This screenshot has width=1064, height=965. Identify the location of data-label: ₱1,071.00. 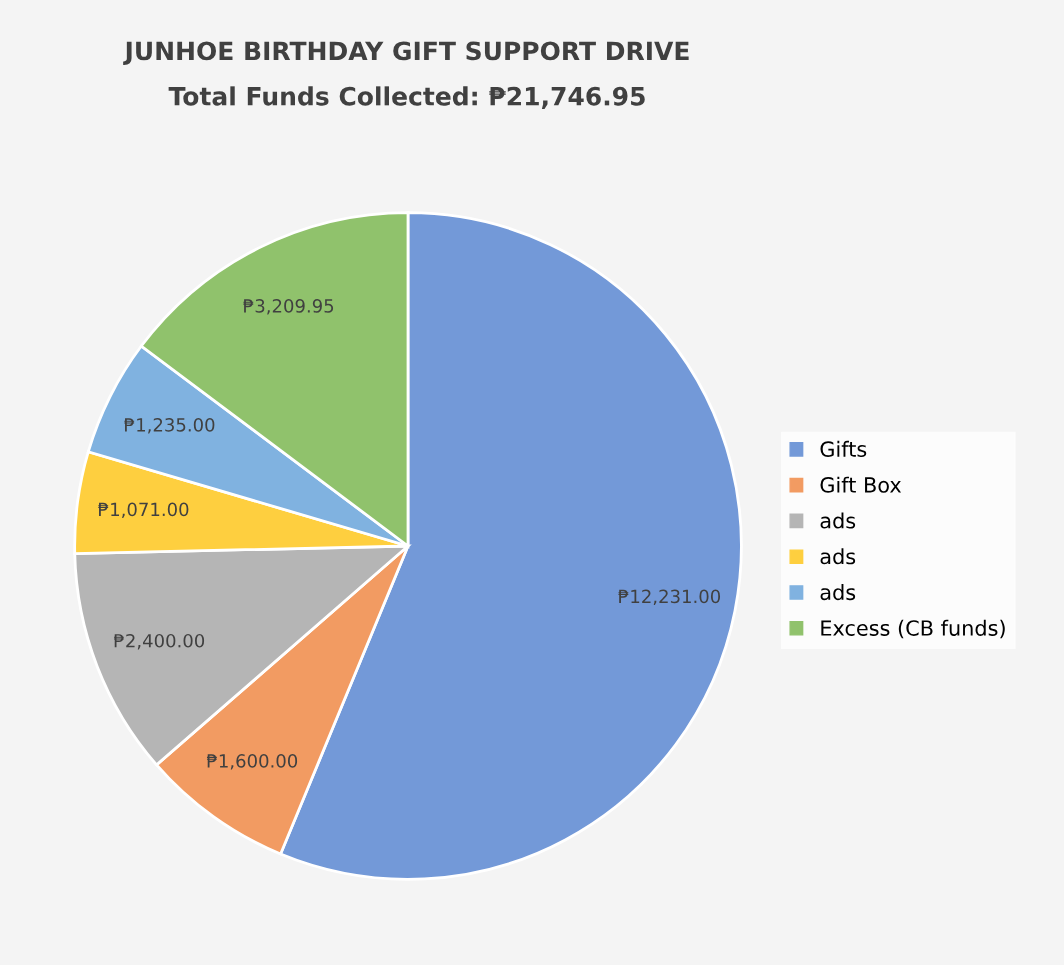
(143, 510).